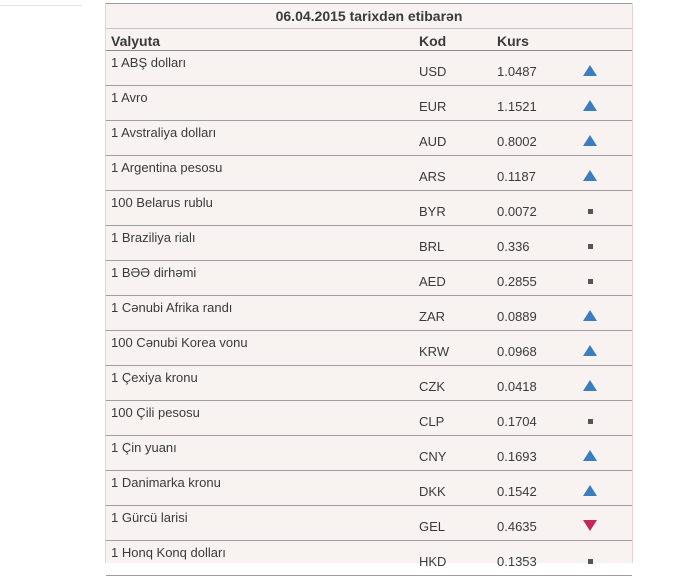 The height and width of the screenshot is (576, 700). What do you see at coordinates (369, 383) in the screenshot?
I see `table-row: 1 Çexiya kronu CZK 0.0418` at bounding box center [369, 383].